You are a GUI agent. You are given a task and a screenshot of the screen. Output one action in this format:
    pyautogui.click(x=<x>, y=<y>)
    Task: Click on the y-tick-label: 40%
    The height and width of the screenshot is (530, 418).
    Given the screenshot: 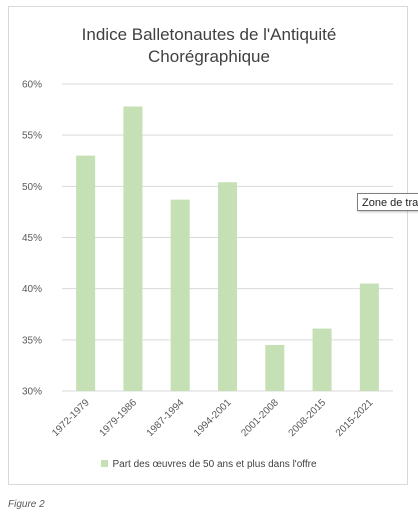 What is the action you would take?
    pyautogui.click(x=32, y=289)
    